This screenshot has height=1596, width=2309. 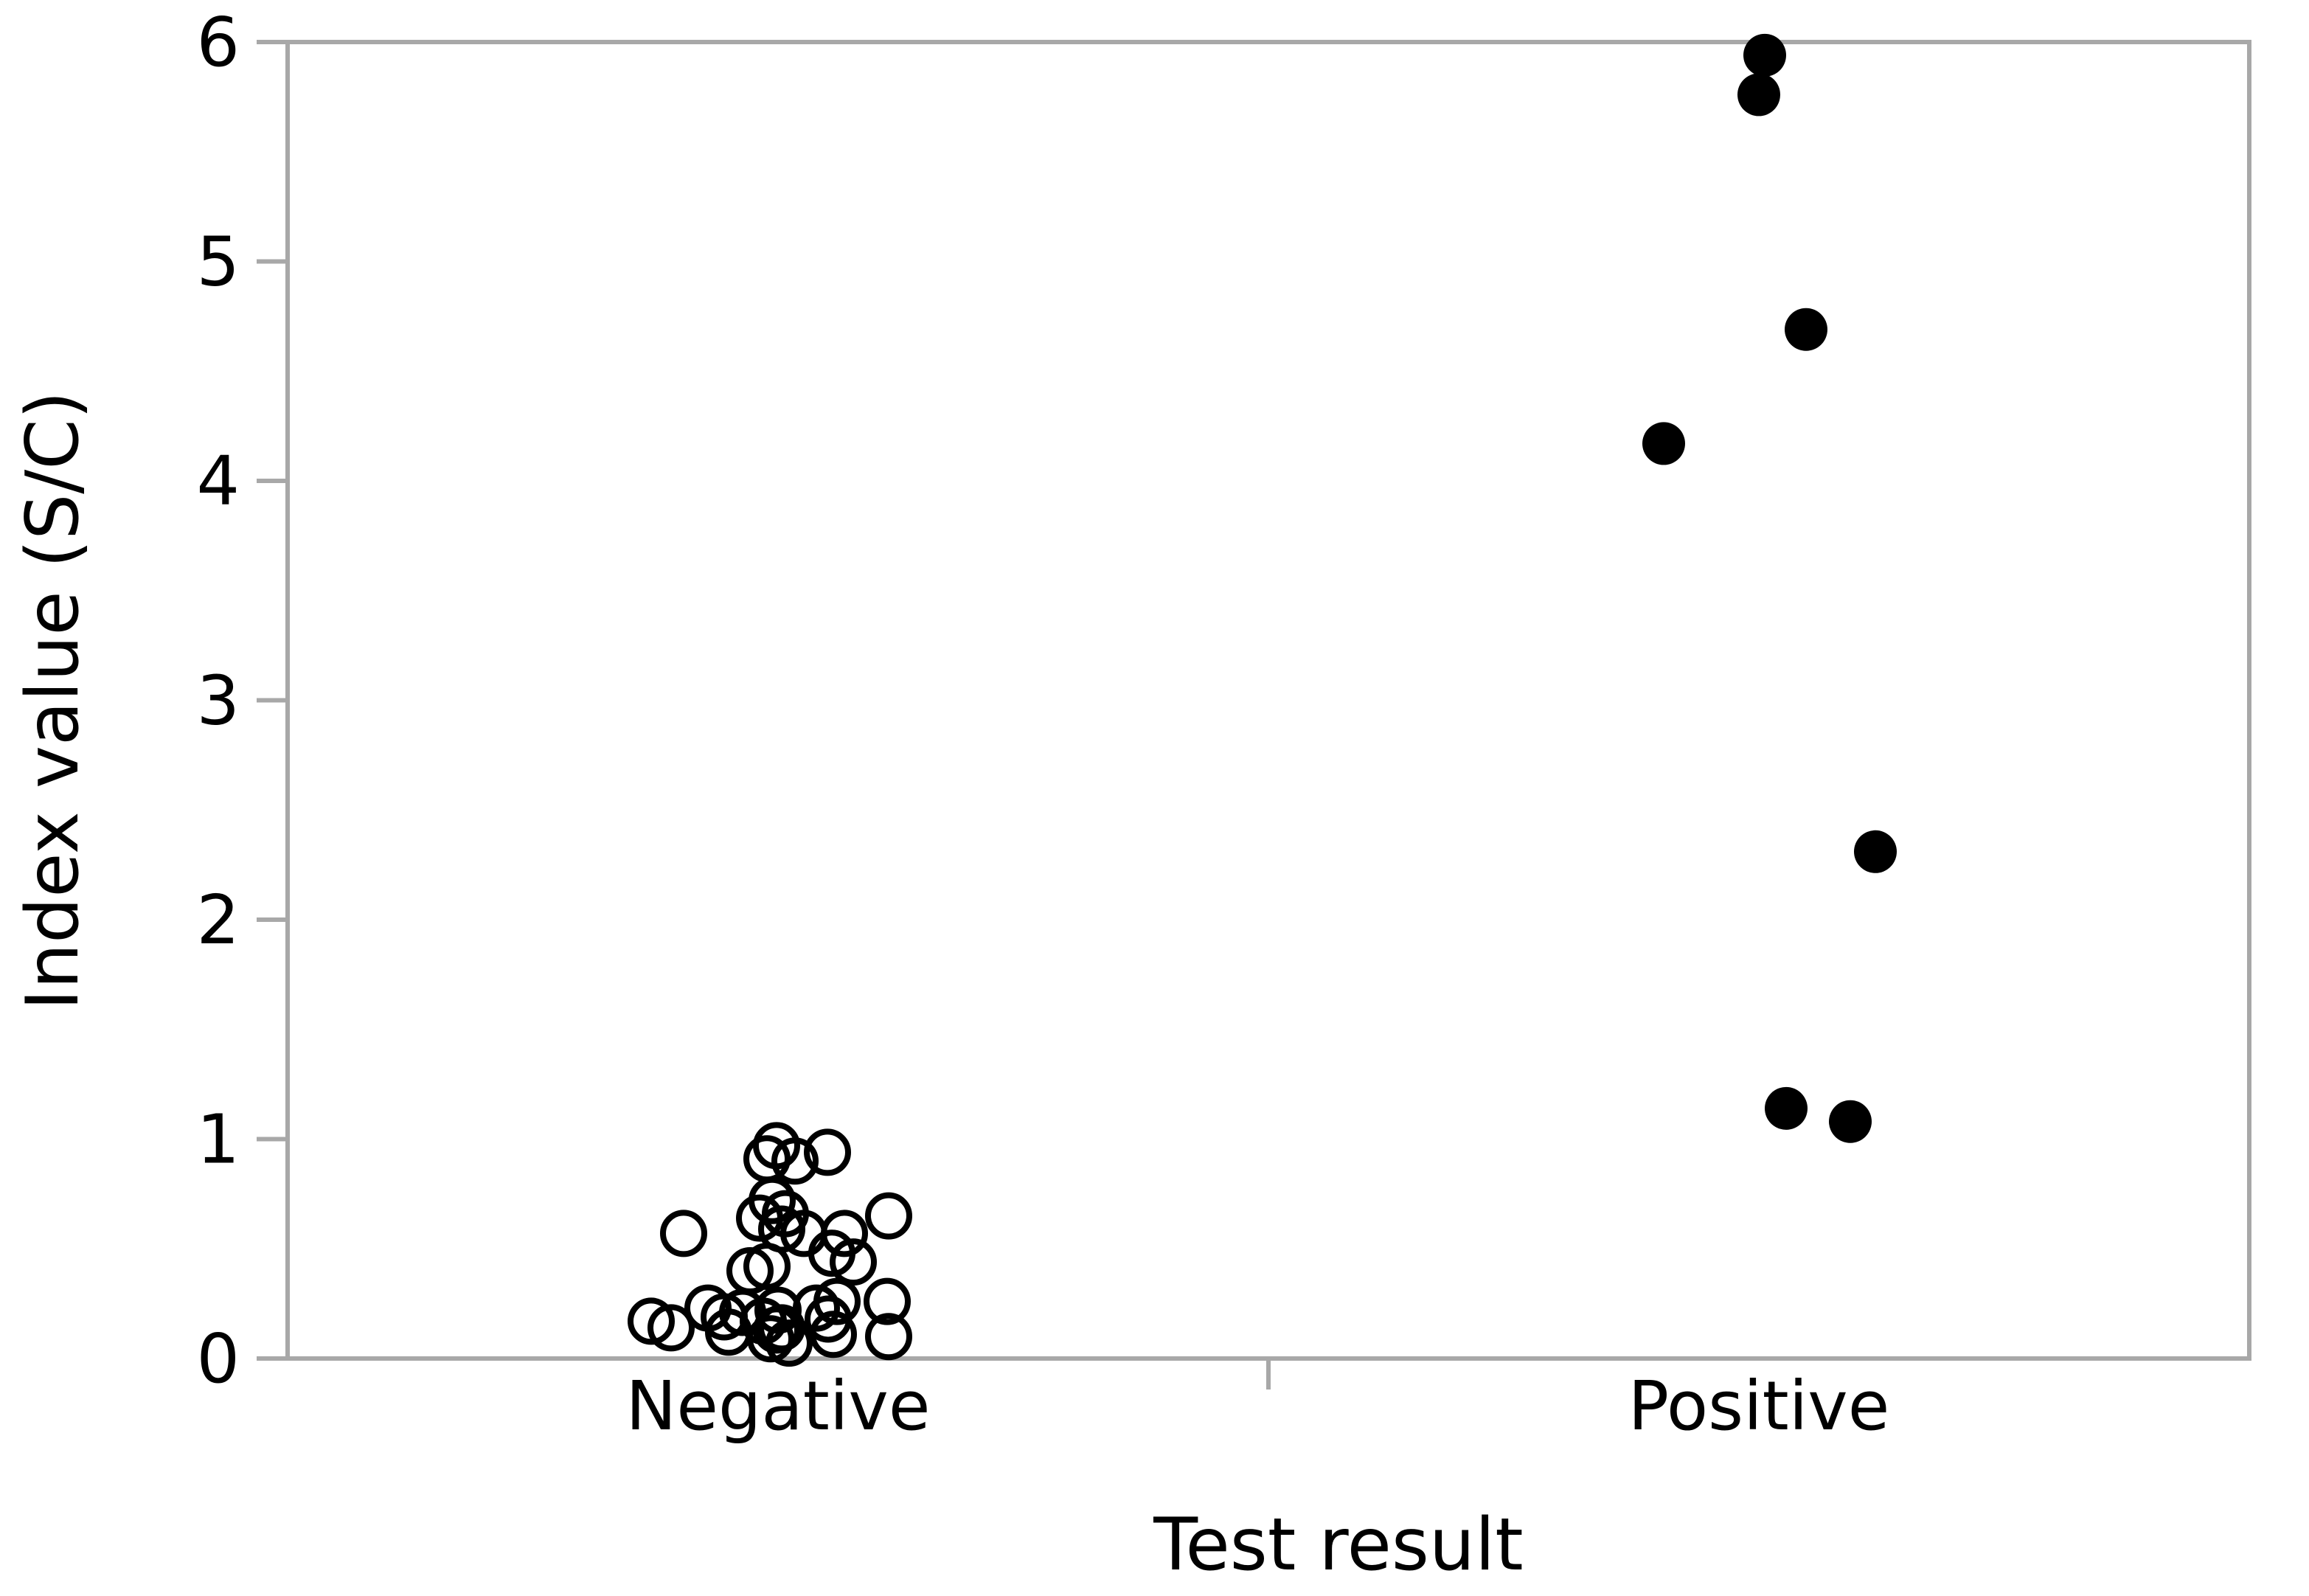 I want to click on y-axis-ticks: 0 1 2 3 4 5 6, so click(x=242, y=700).